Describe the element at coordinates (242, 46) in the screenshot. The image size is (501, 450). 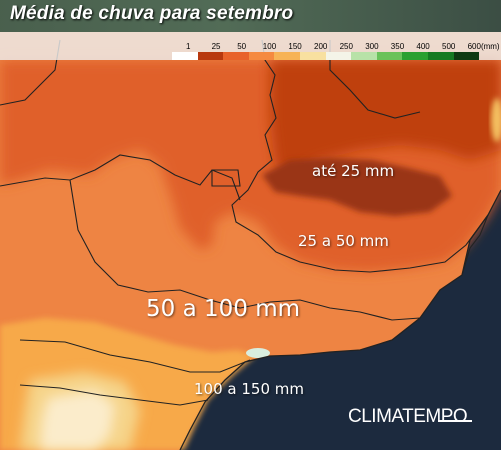
I see `legend-label: 50` at that location.